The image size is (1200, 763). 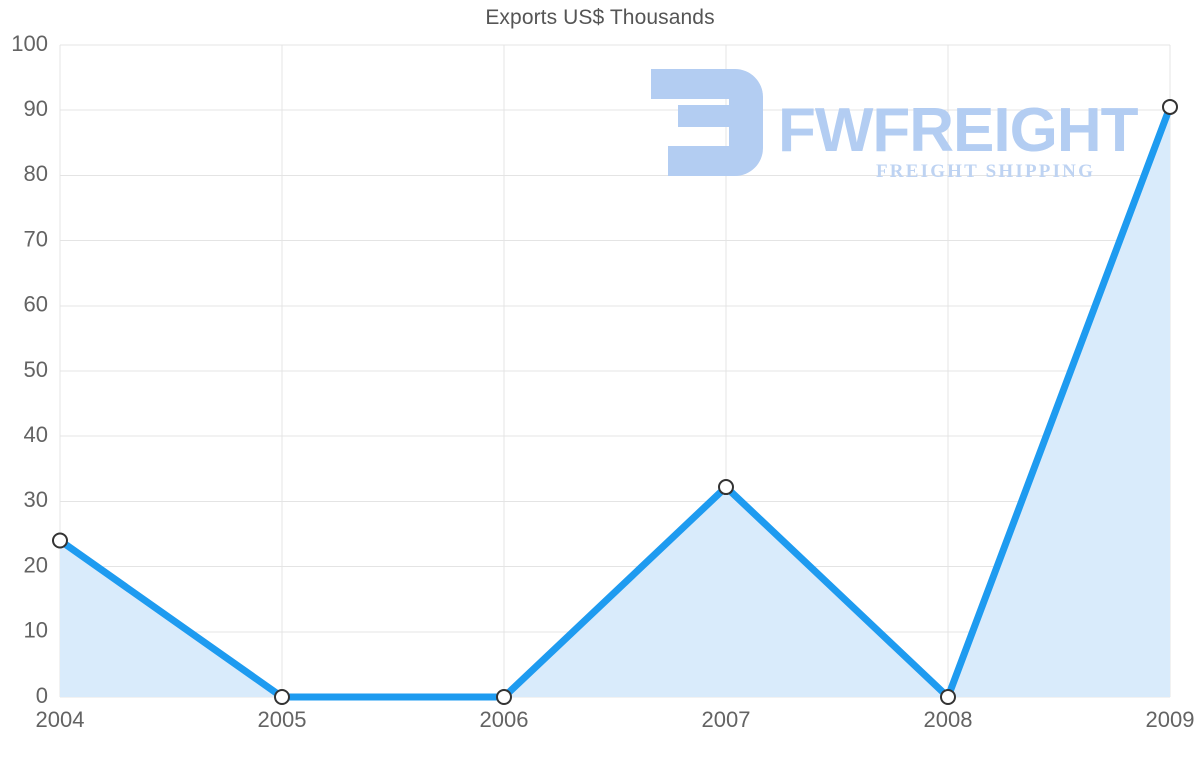 I want to click on y-axis-tick-label: 60, so click(x=36, y=304).